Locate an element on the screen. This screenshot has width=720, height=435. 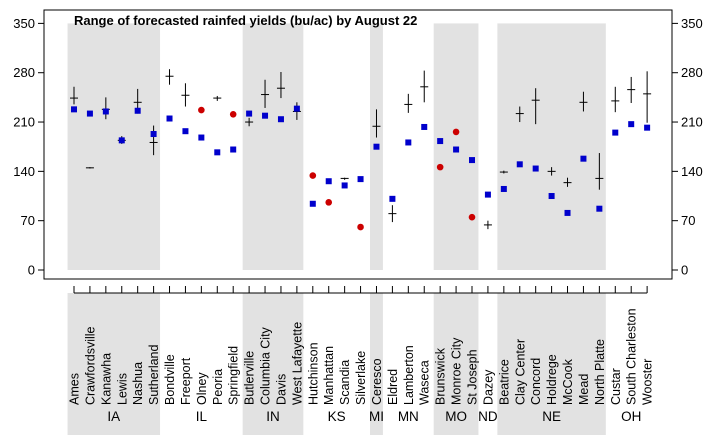
state-label-il: IL is located at coordinates (202, 416).